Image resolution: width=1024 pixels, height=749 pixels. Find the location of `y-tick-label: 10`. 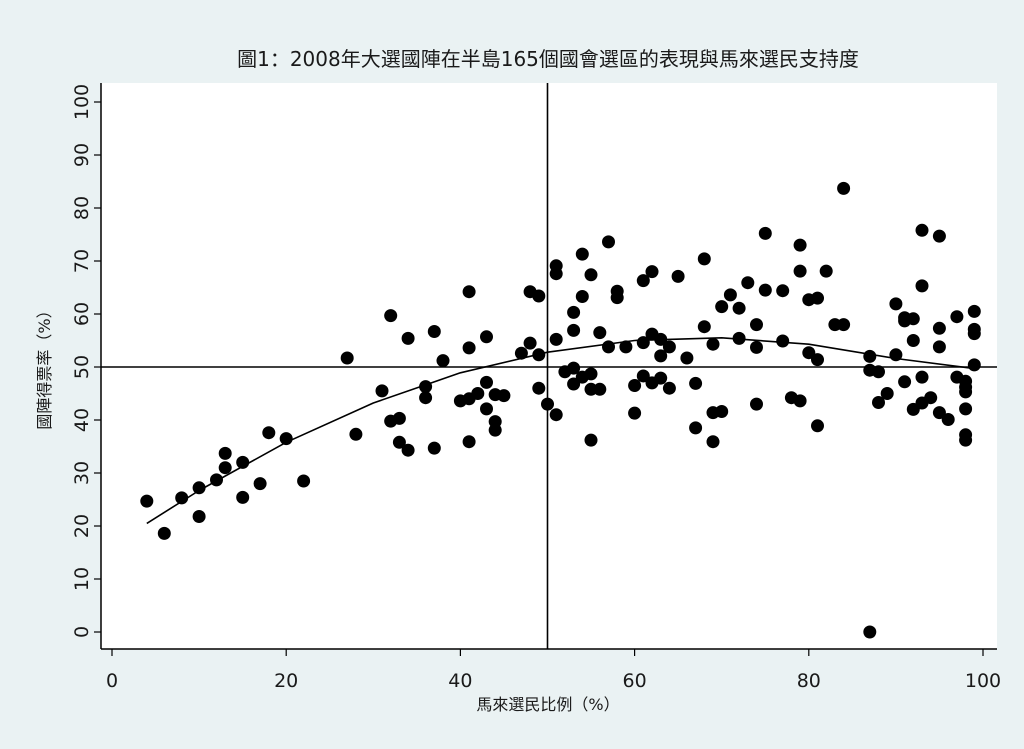

y-tick-label: 10 is located at coordinates (82, 579).